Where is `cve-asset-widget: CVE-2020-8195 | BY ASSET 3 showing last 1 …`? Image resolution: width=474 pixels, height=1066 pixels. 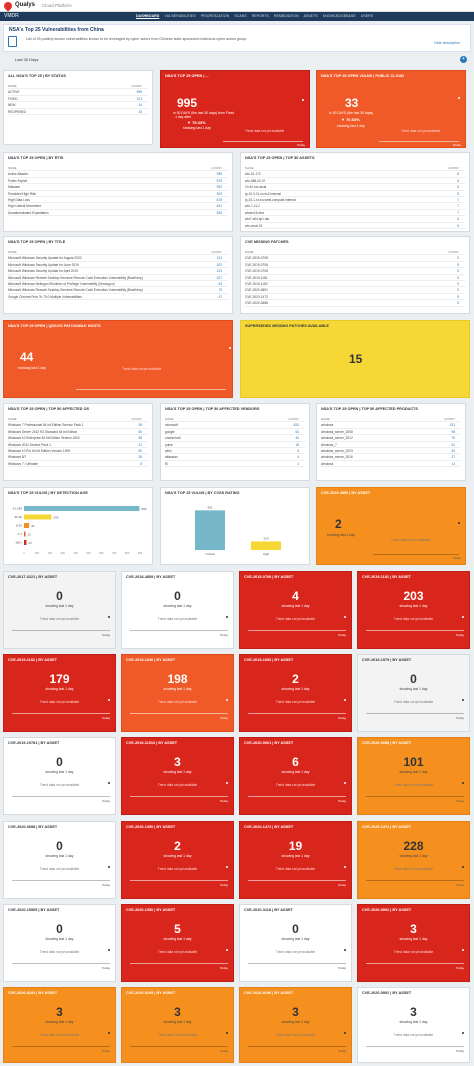
cve-asset-widget: CVE-2020-8195 | BY ASSET 3 showing last 1 … is located at coordinates (177, 1025).